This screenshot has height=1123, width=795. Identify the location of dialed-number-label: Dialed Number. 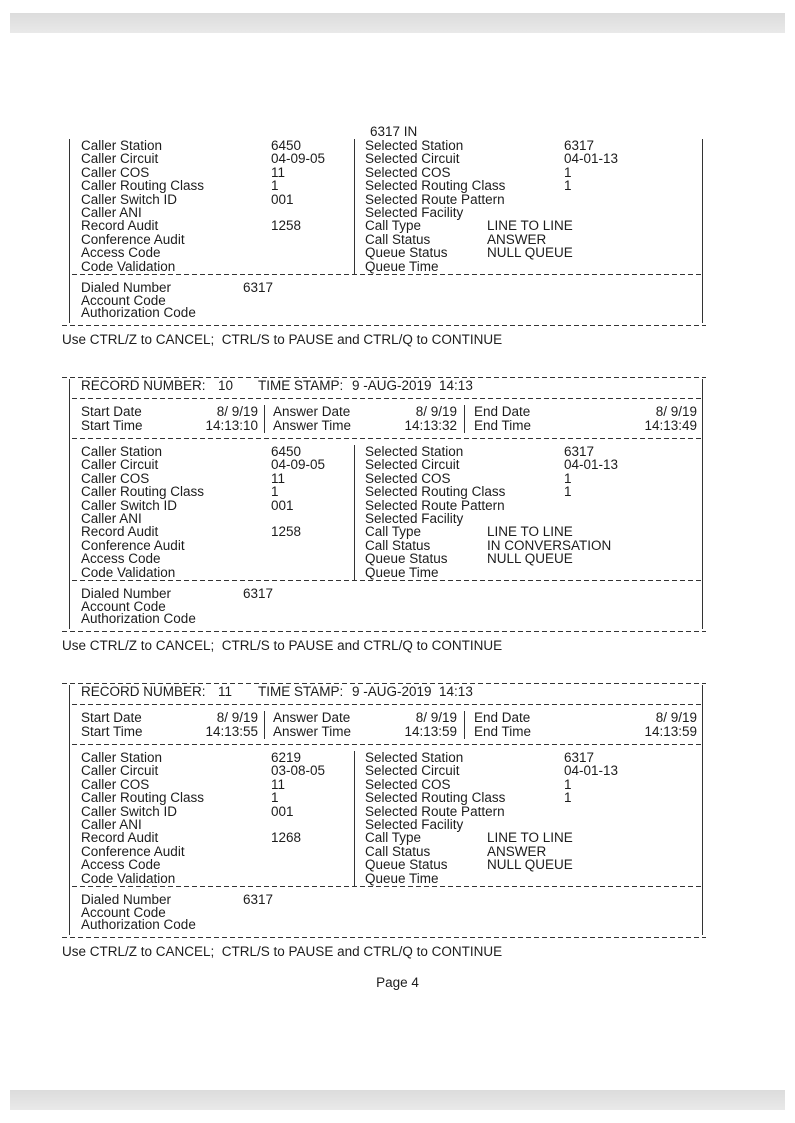
(126, 287).